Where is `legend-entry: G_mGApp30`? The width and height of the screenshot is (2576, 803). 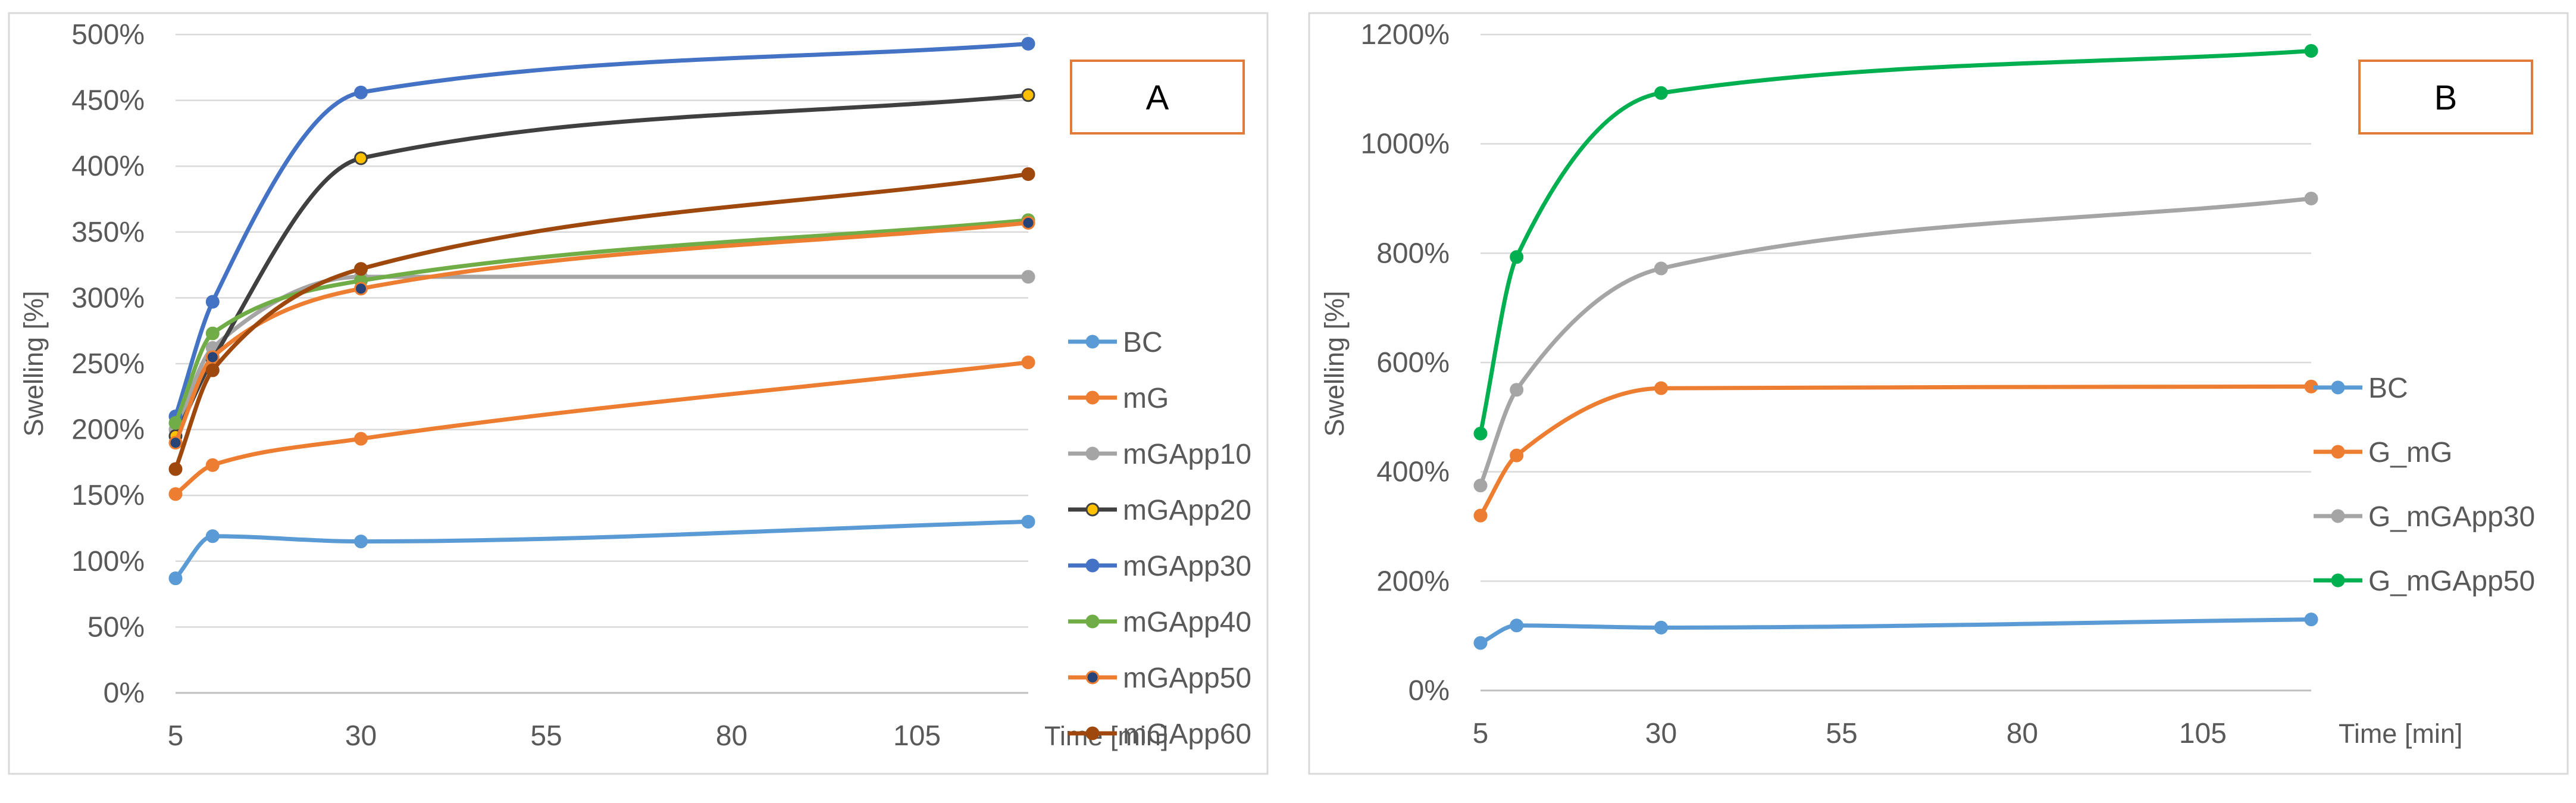
legend-entry: G_mGApp30 is located at coordinates (2424, 517).